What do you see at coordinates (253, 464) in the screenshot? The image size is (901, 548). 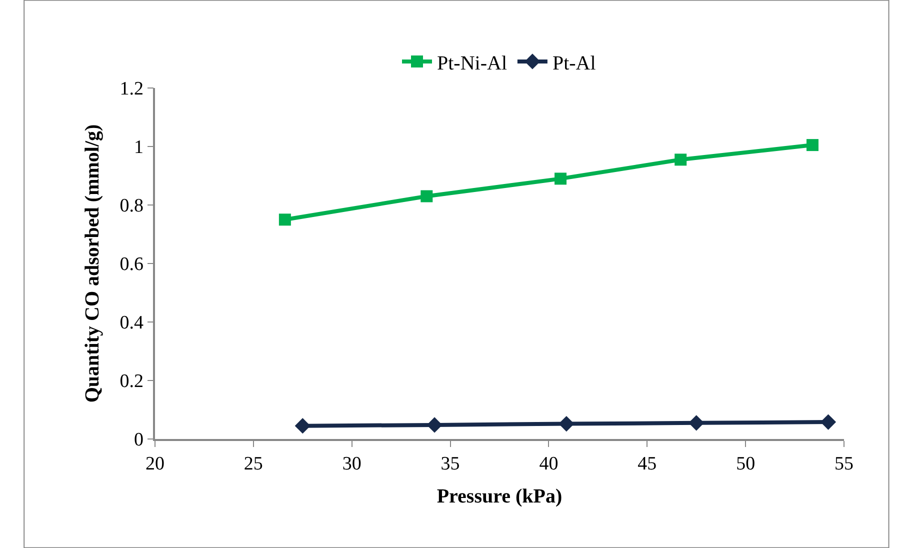 I see `x-tick-label: 25` at bounding box center [253, 464].